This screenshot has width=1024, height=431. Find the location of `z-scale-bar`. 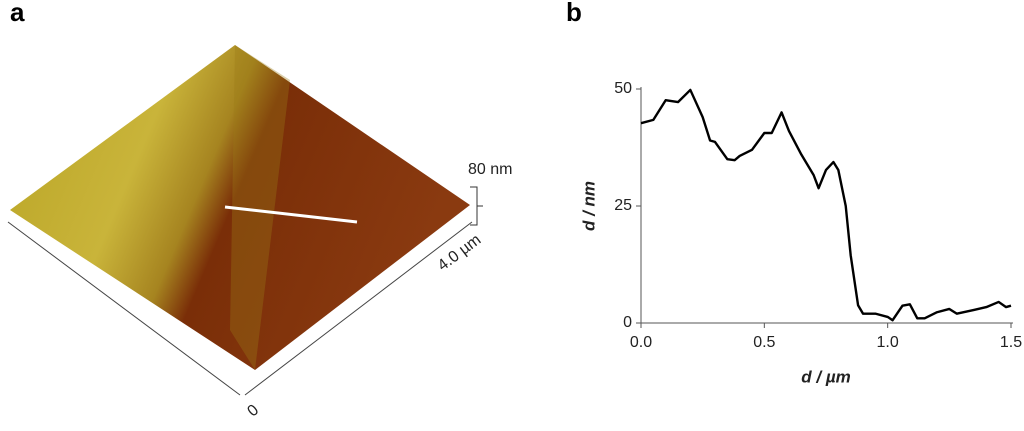

z-scale-bar is located at coordinates (474, 206).